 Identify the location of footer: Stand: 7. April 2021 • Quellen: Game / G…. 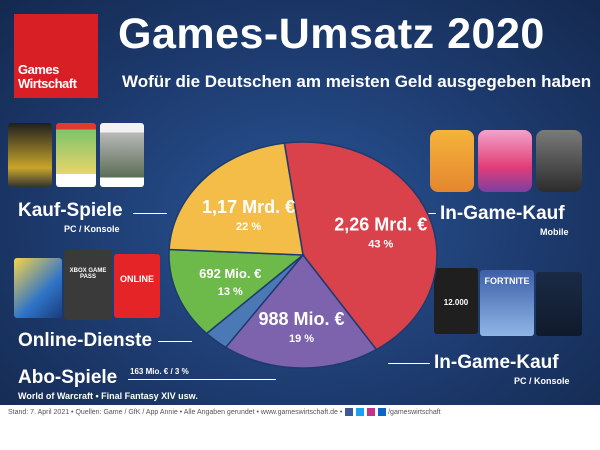
(224, 412).